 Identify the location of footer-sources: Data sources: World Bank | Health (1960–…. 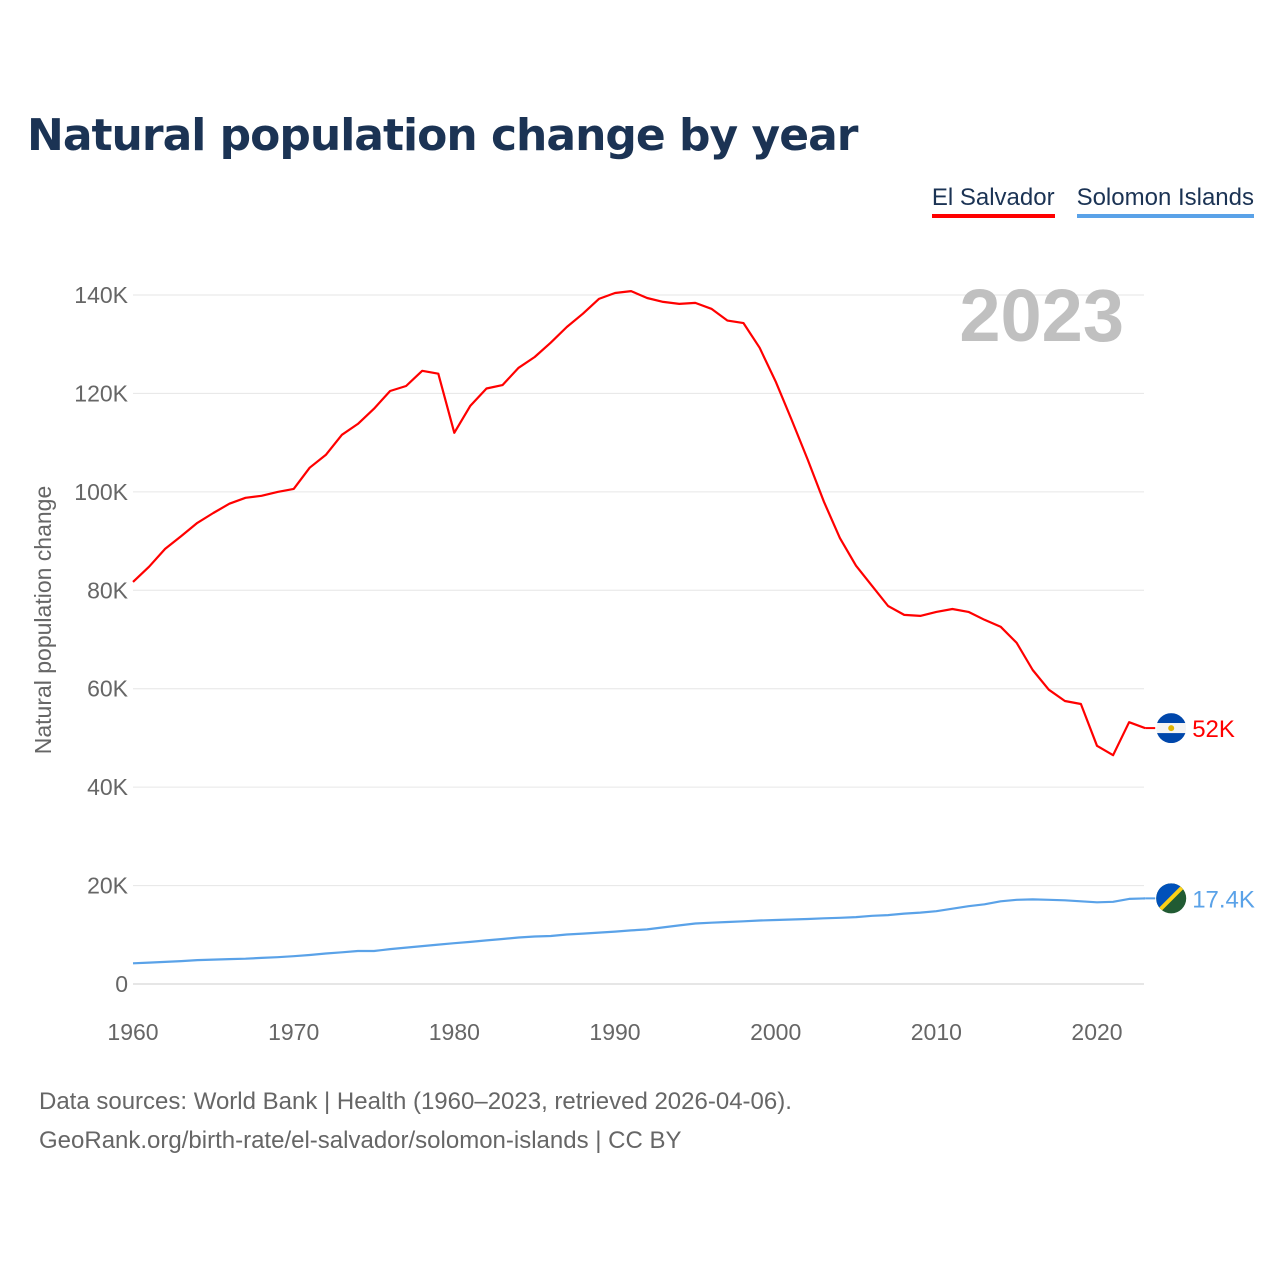
(415, 1101).